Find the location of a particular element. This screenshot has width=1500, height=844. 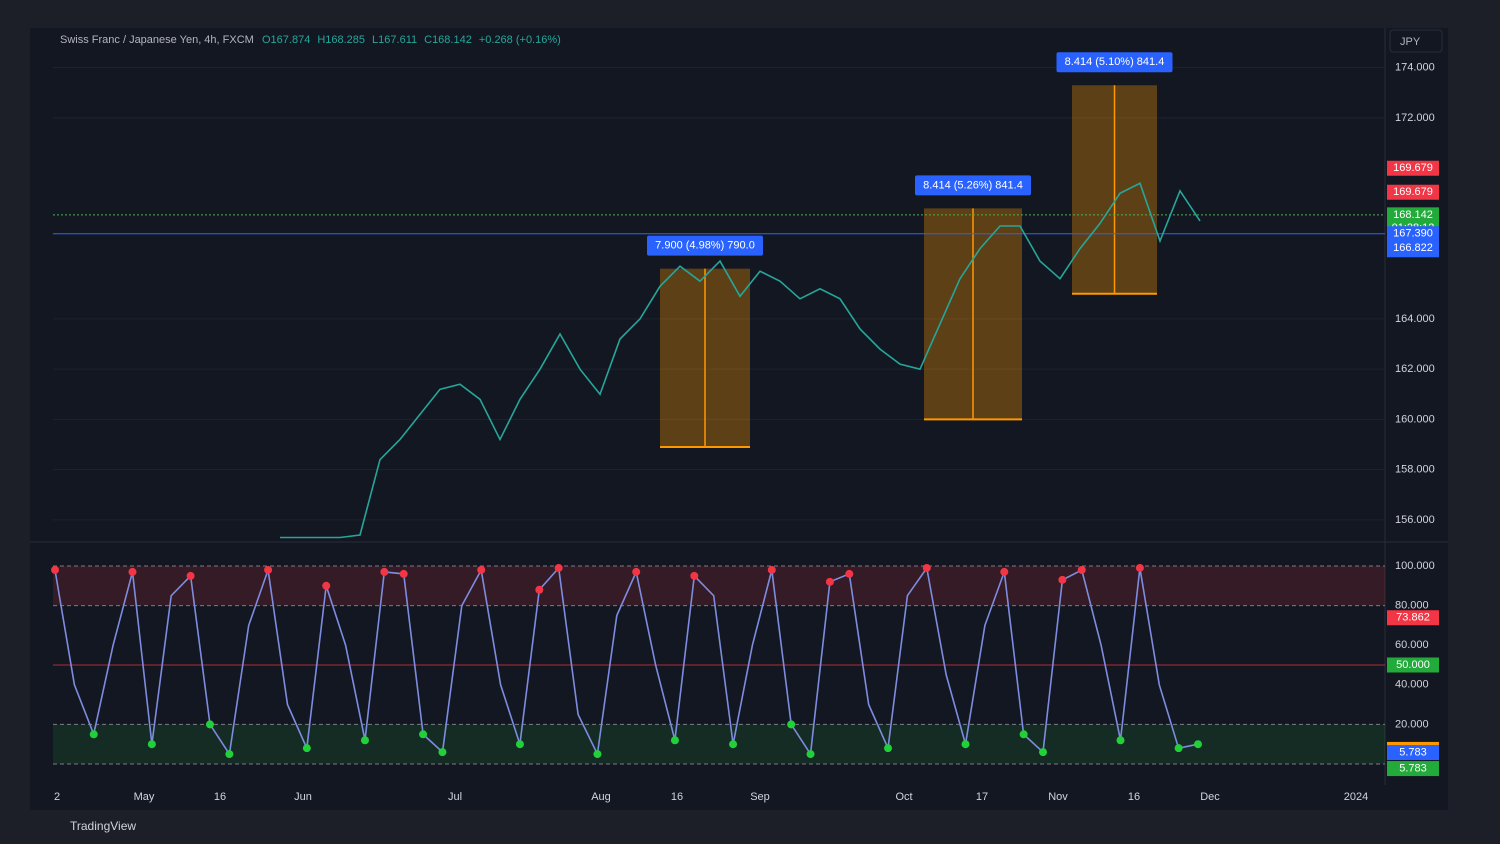

ohlc-value: +0.268 (+0.16%) is located at coordinates (520, 40).